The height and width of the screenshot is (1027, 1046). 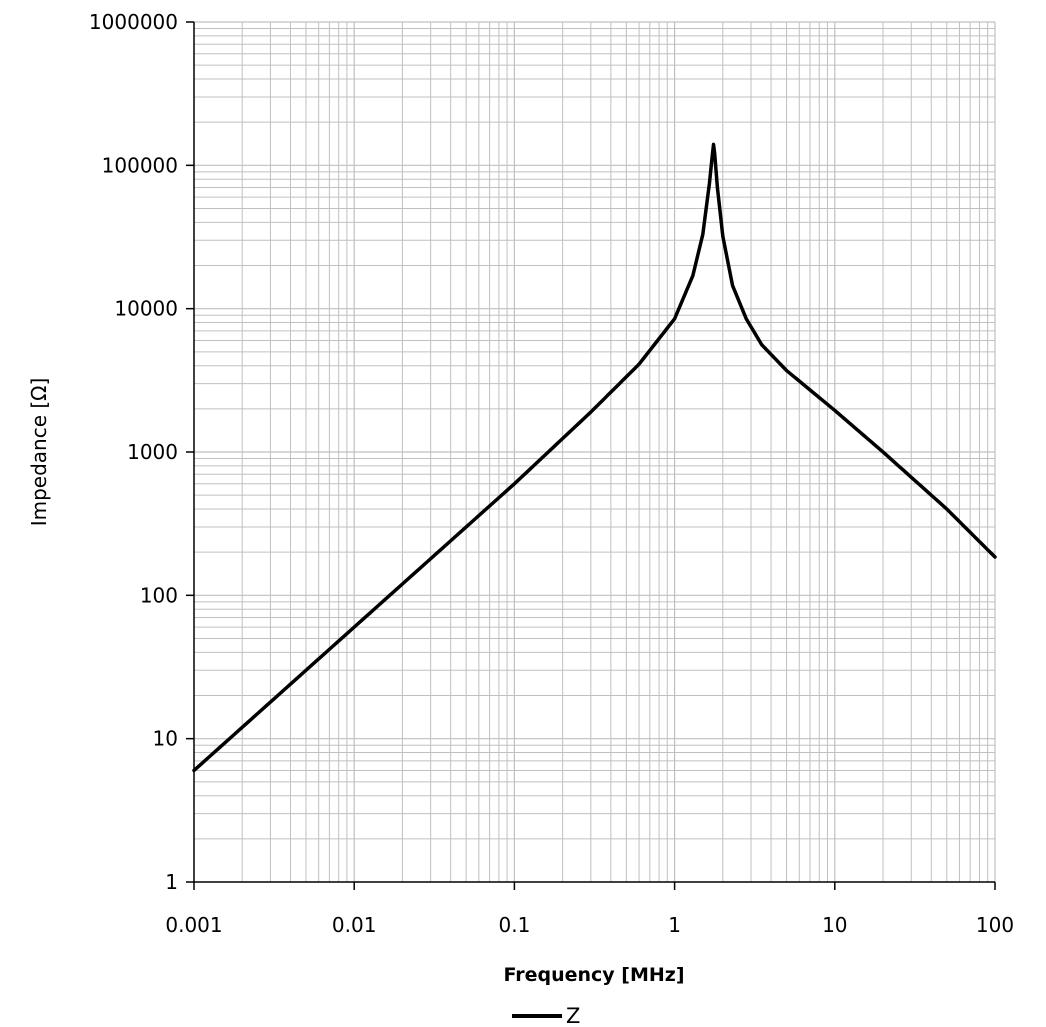 What do you see at coordinates (834, 925) in the screenshot?
I see `x-tick-label: 10` at bounding box center [834, 925].